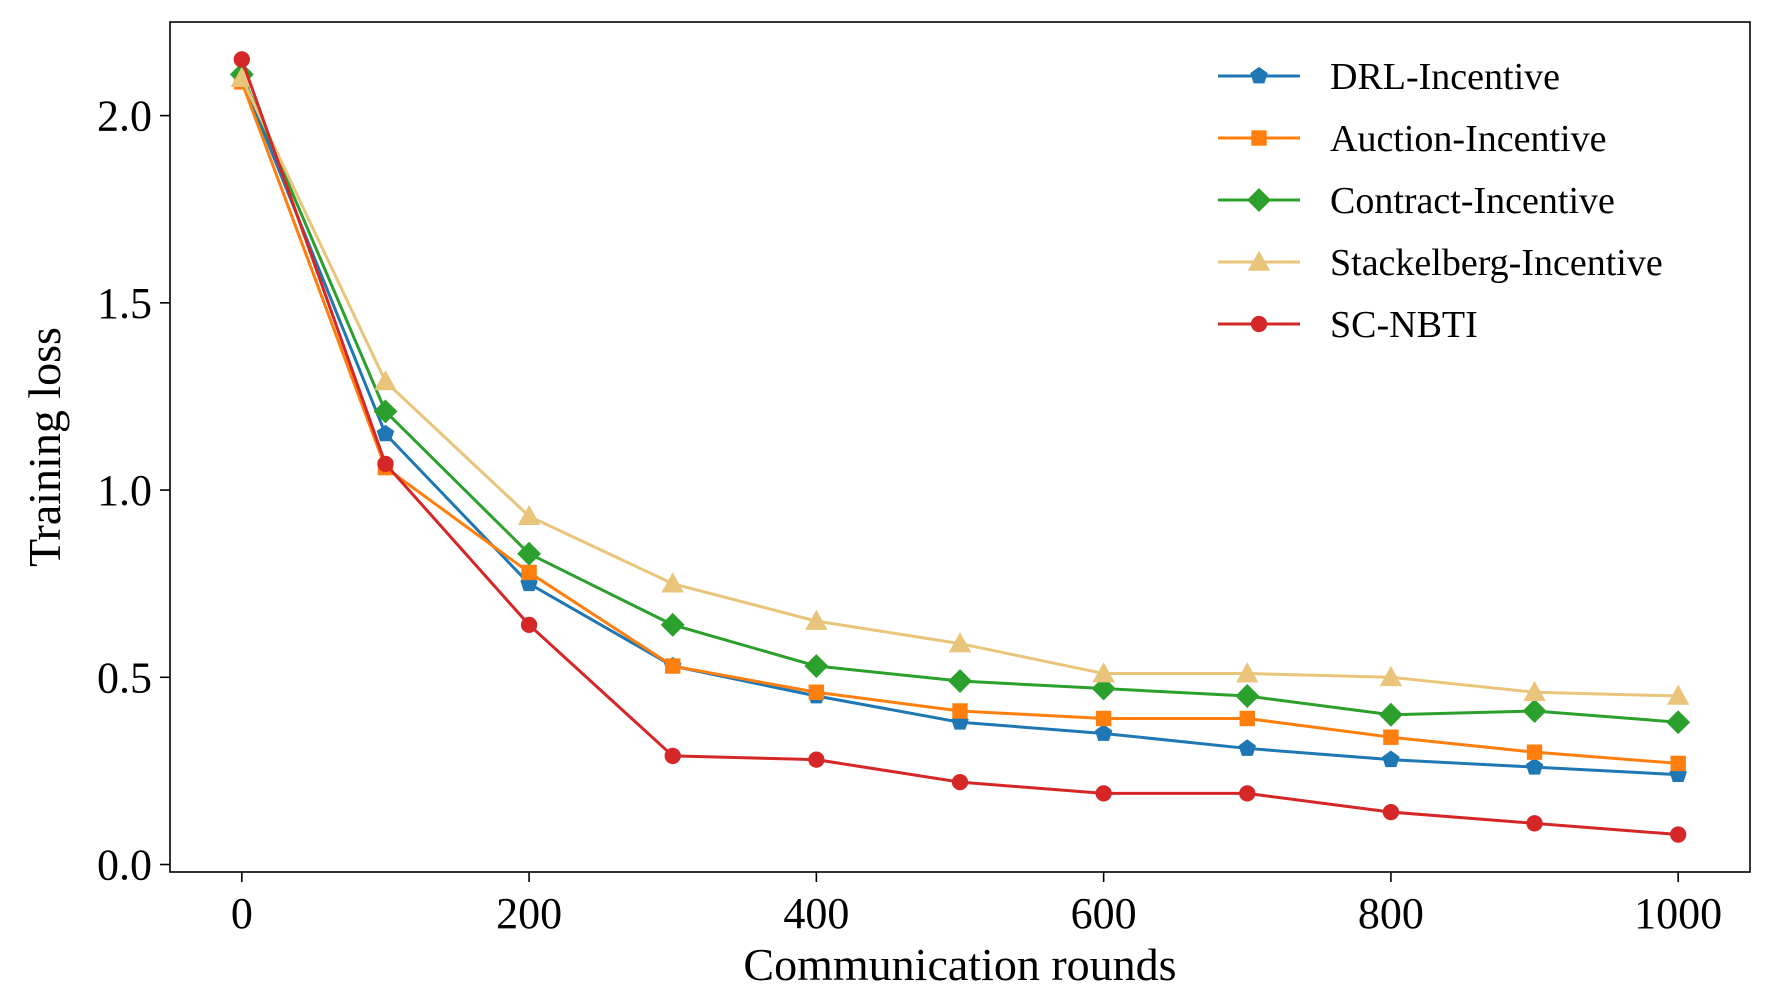 This screenshot has height=998, width=1766. What do you see at coordinates (816, 913) in the screenshot?
I see `x-tick-label: 400` at bounding box center [816, 913].